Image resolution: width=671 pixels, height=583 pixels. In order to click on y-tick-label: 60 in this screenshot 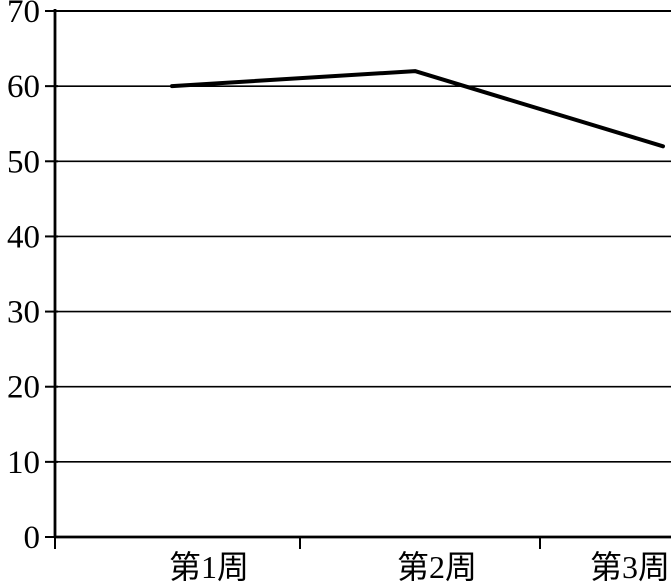, I will do `click(23, 87)`.